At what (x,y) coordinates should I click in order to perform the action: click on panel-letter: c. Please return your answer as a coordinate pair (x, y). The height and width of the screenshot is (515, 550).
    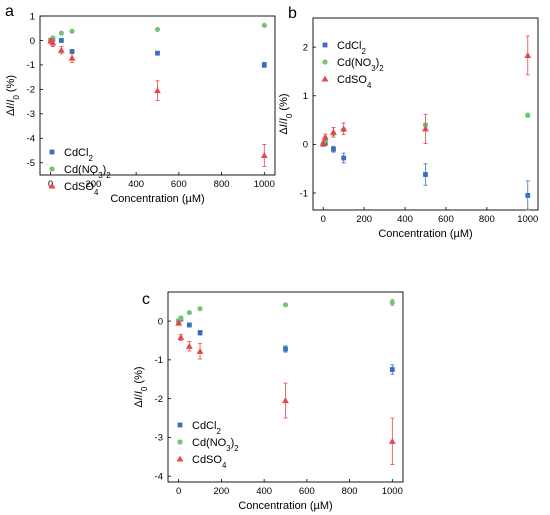
    Looking at the image, I should click on (146, 299).